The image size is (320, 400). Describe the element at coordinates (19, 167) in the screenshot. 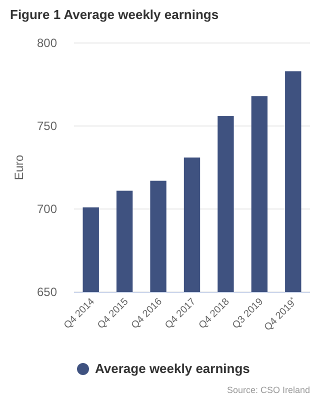

I see `y-axis-title: Euro` at that location.